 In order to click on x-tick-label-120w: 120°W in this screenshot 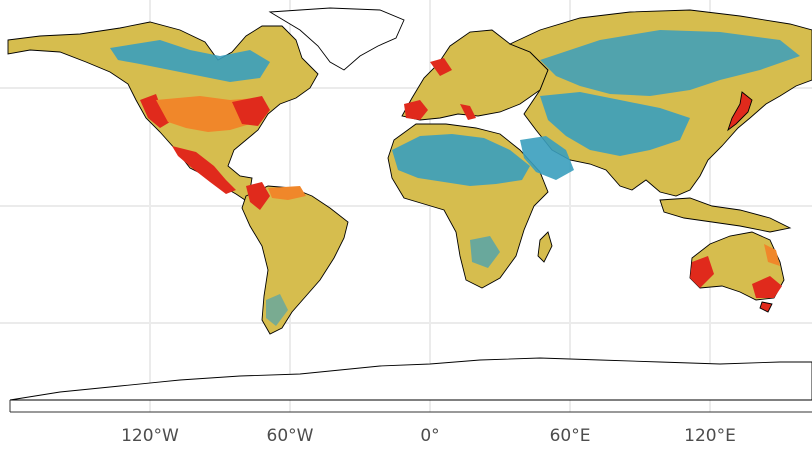, I will do `click(150, 436)`.